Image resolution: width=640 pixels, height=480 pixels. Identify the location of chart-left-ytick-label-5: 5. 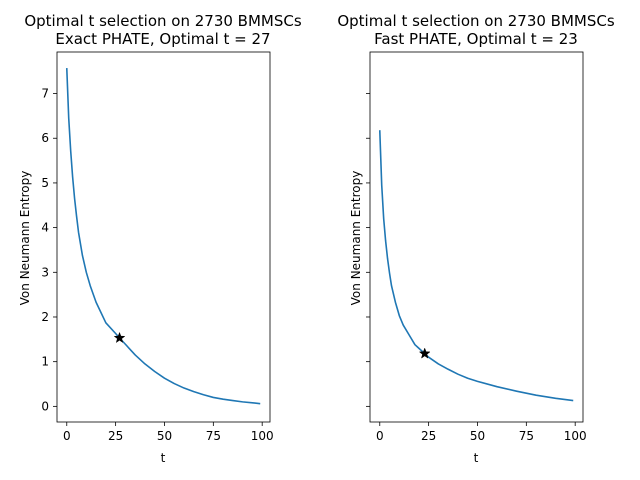
(45, 183).